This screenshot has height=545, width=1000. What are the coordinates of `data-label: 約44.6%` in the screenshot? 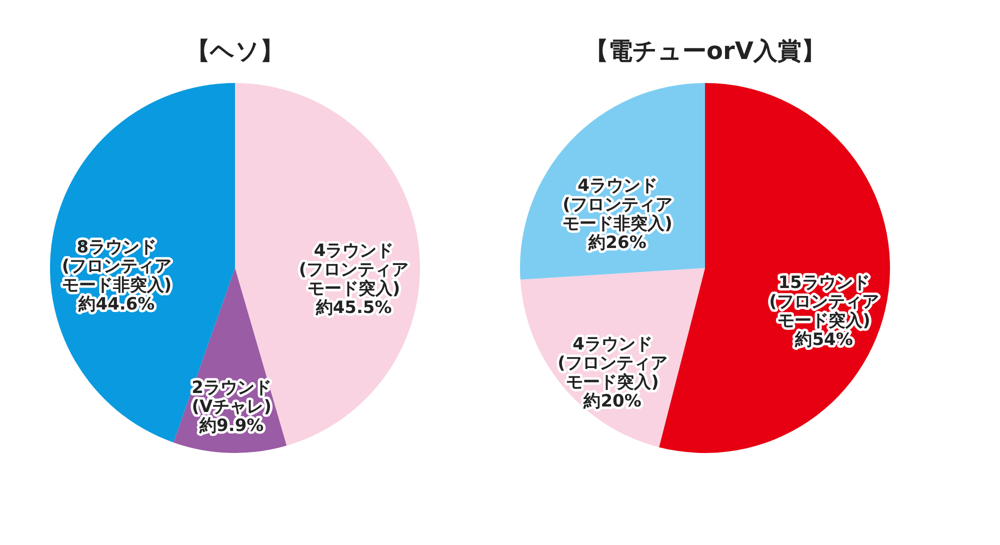 It's located at (116, 304).